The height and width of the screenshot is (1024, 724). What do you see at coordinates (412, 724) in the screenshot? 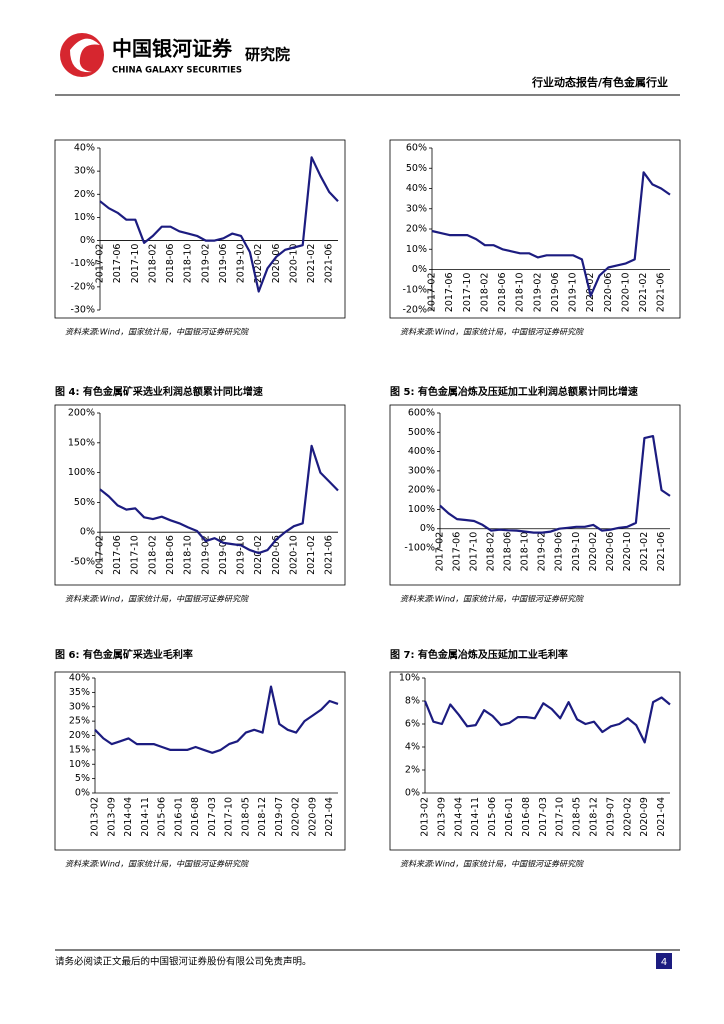
I see `y-tick-label: 6%` at bounding box center [412, 724].